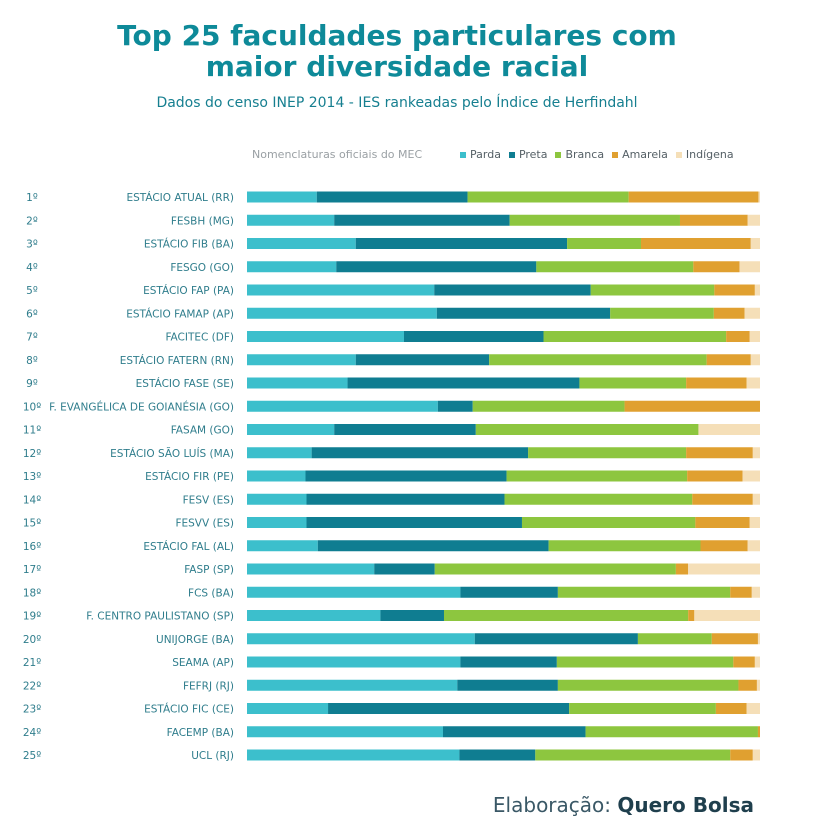  What do you see at coordinates (32, 663) in the screenshot?
I see `rank-label: 21º` at bounding box center [32, 663].